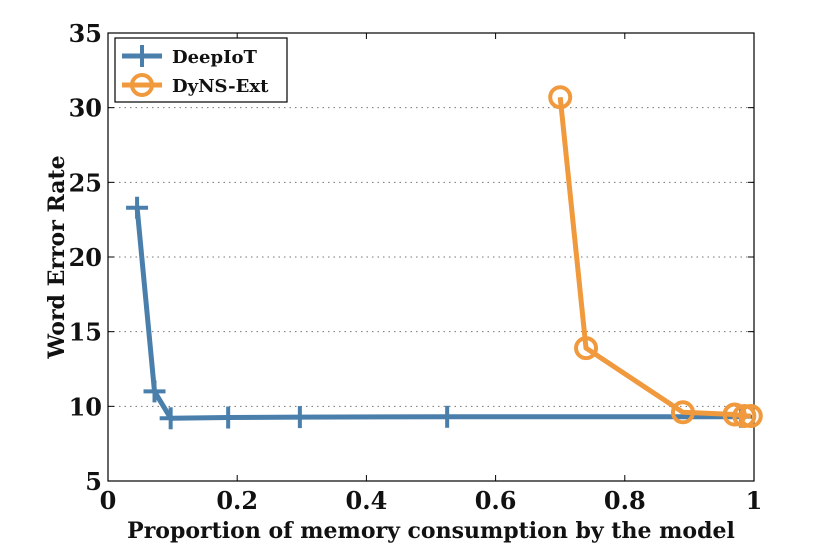 The width and height of the screenshot is (830, 554). Describe the element at coordinates (85, 108) in the screenshot. I see `y-tick-label: 30` at that location.